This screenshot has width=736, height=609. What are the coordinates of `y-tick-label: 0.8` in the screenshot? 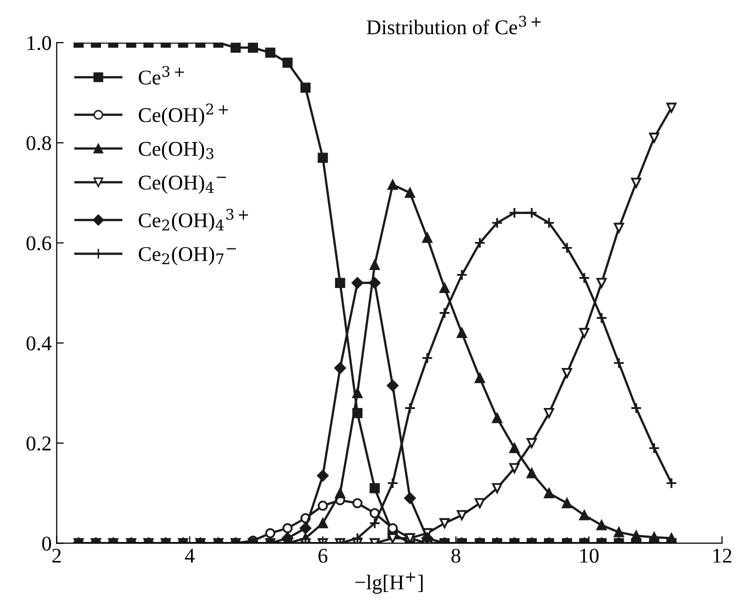 It's located at (39, 143).